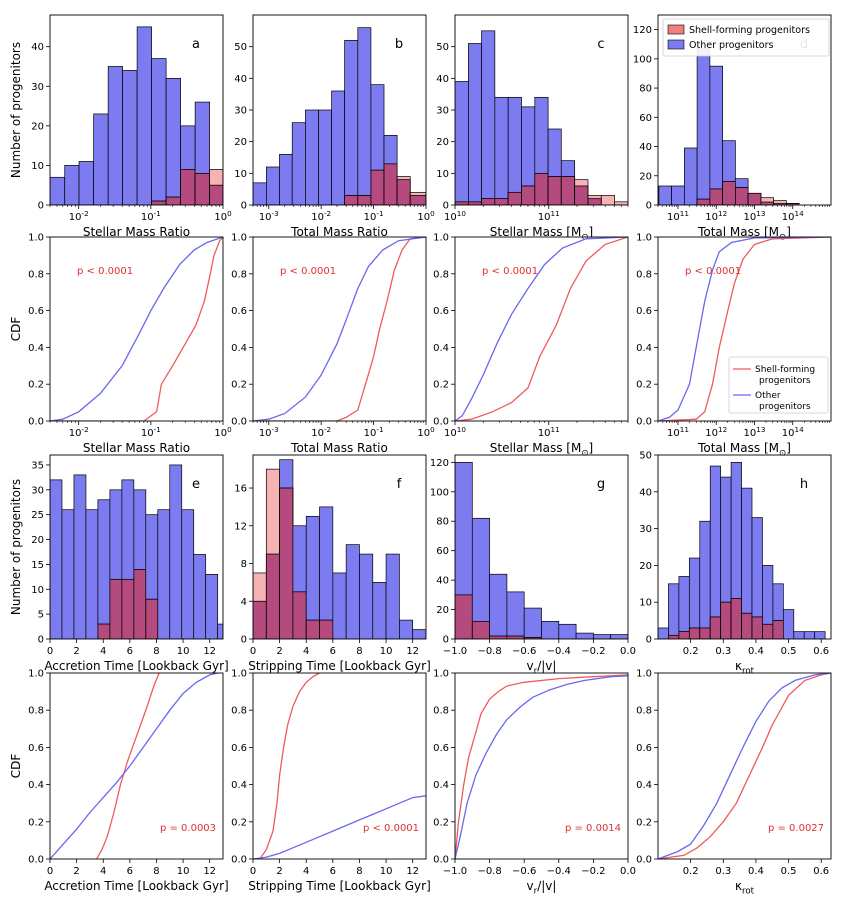  What do you see at coordinates (744, 329) in the screenshot?
I see `cdf-line-shell` at bounding box center [744, 329].